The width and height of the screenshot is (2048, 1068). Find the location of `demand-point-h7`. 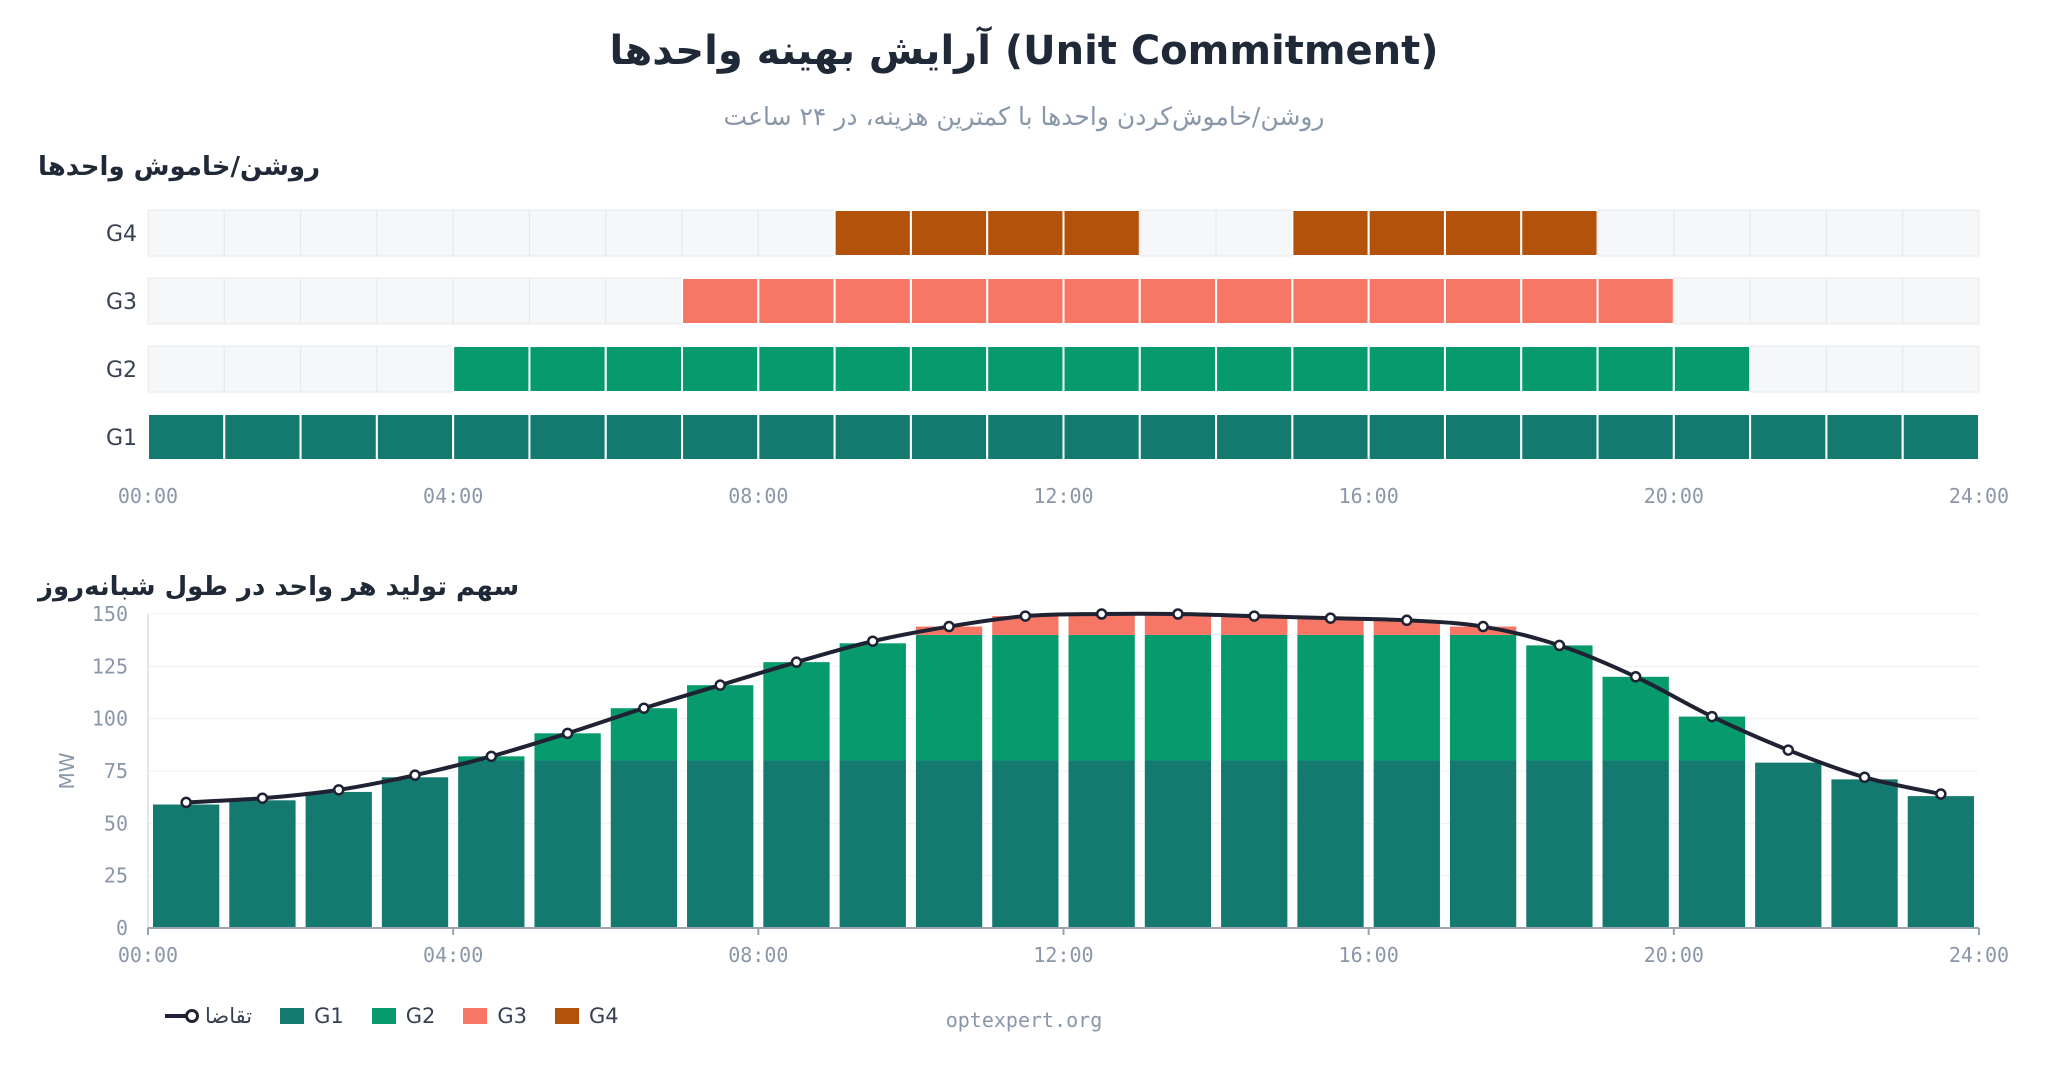

demand-point-h7 is located at coordinates (720, 685).